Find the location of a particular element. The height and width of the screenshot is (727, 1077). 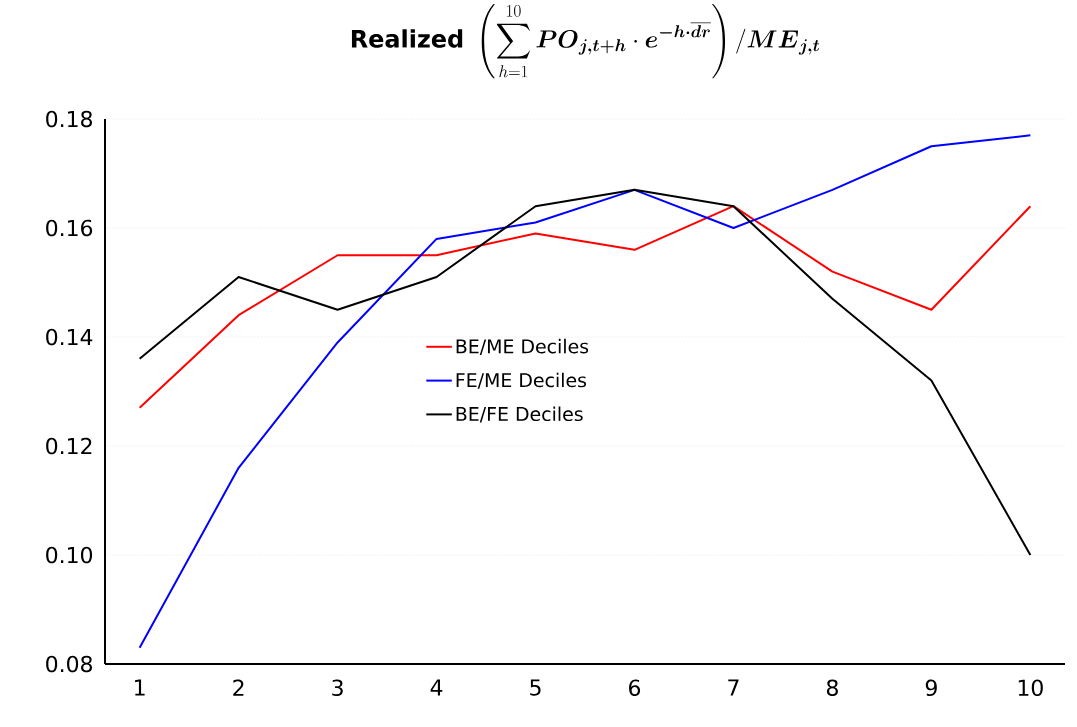

y-tick-label: 0.08 is located at coordinates (69, 664).